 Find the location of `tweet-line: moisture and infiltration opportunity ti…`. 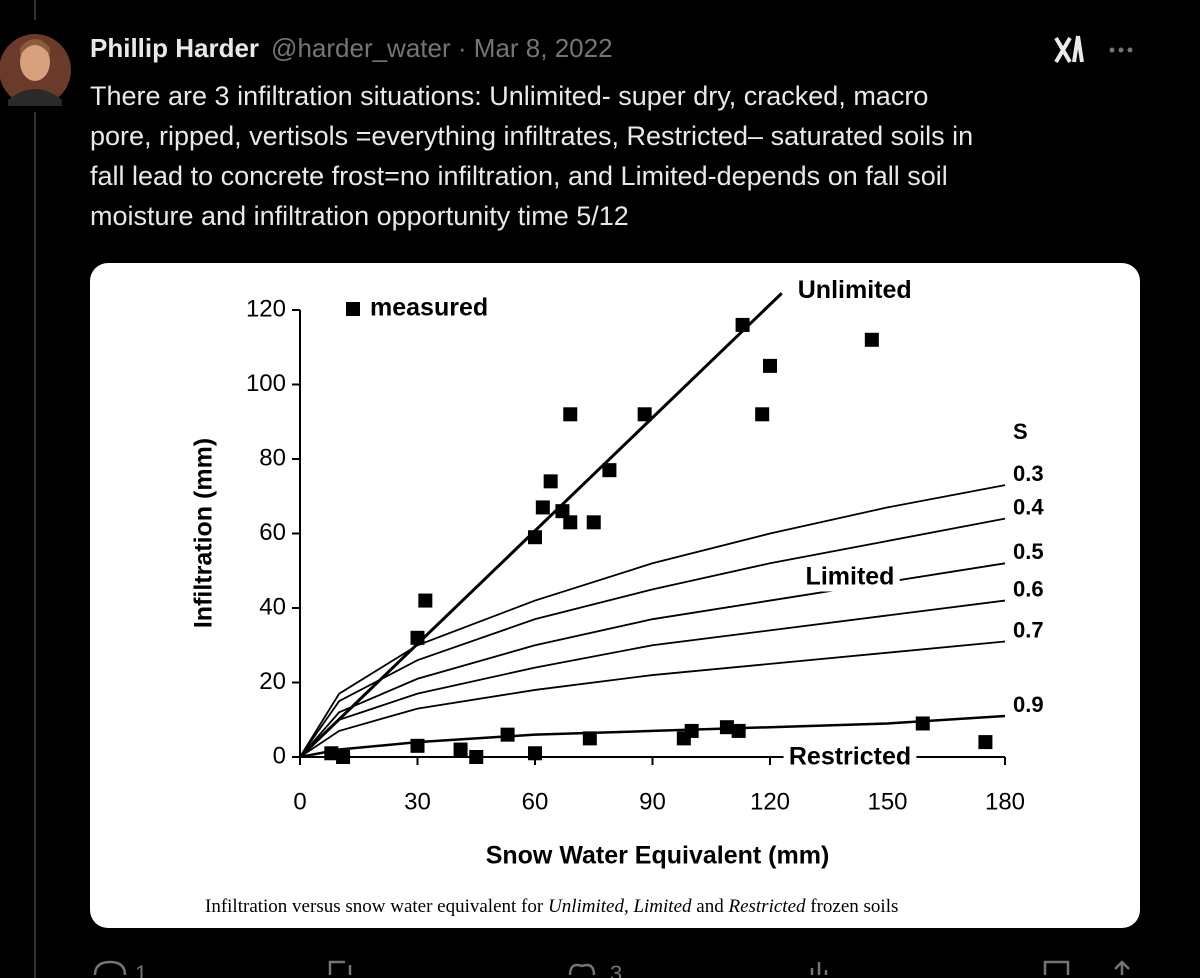

tweet-line: moisture and infiltration opportunity ti… is located at coordinates (359, 216).